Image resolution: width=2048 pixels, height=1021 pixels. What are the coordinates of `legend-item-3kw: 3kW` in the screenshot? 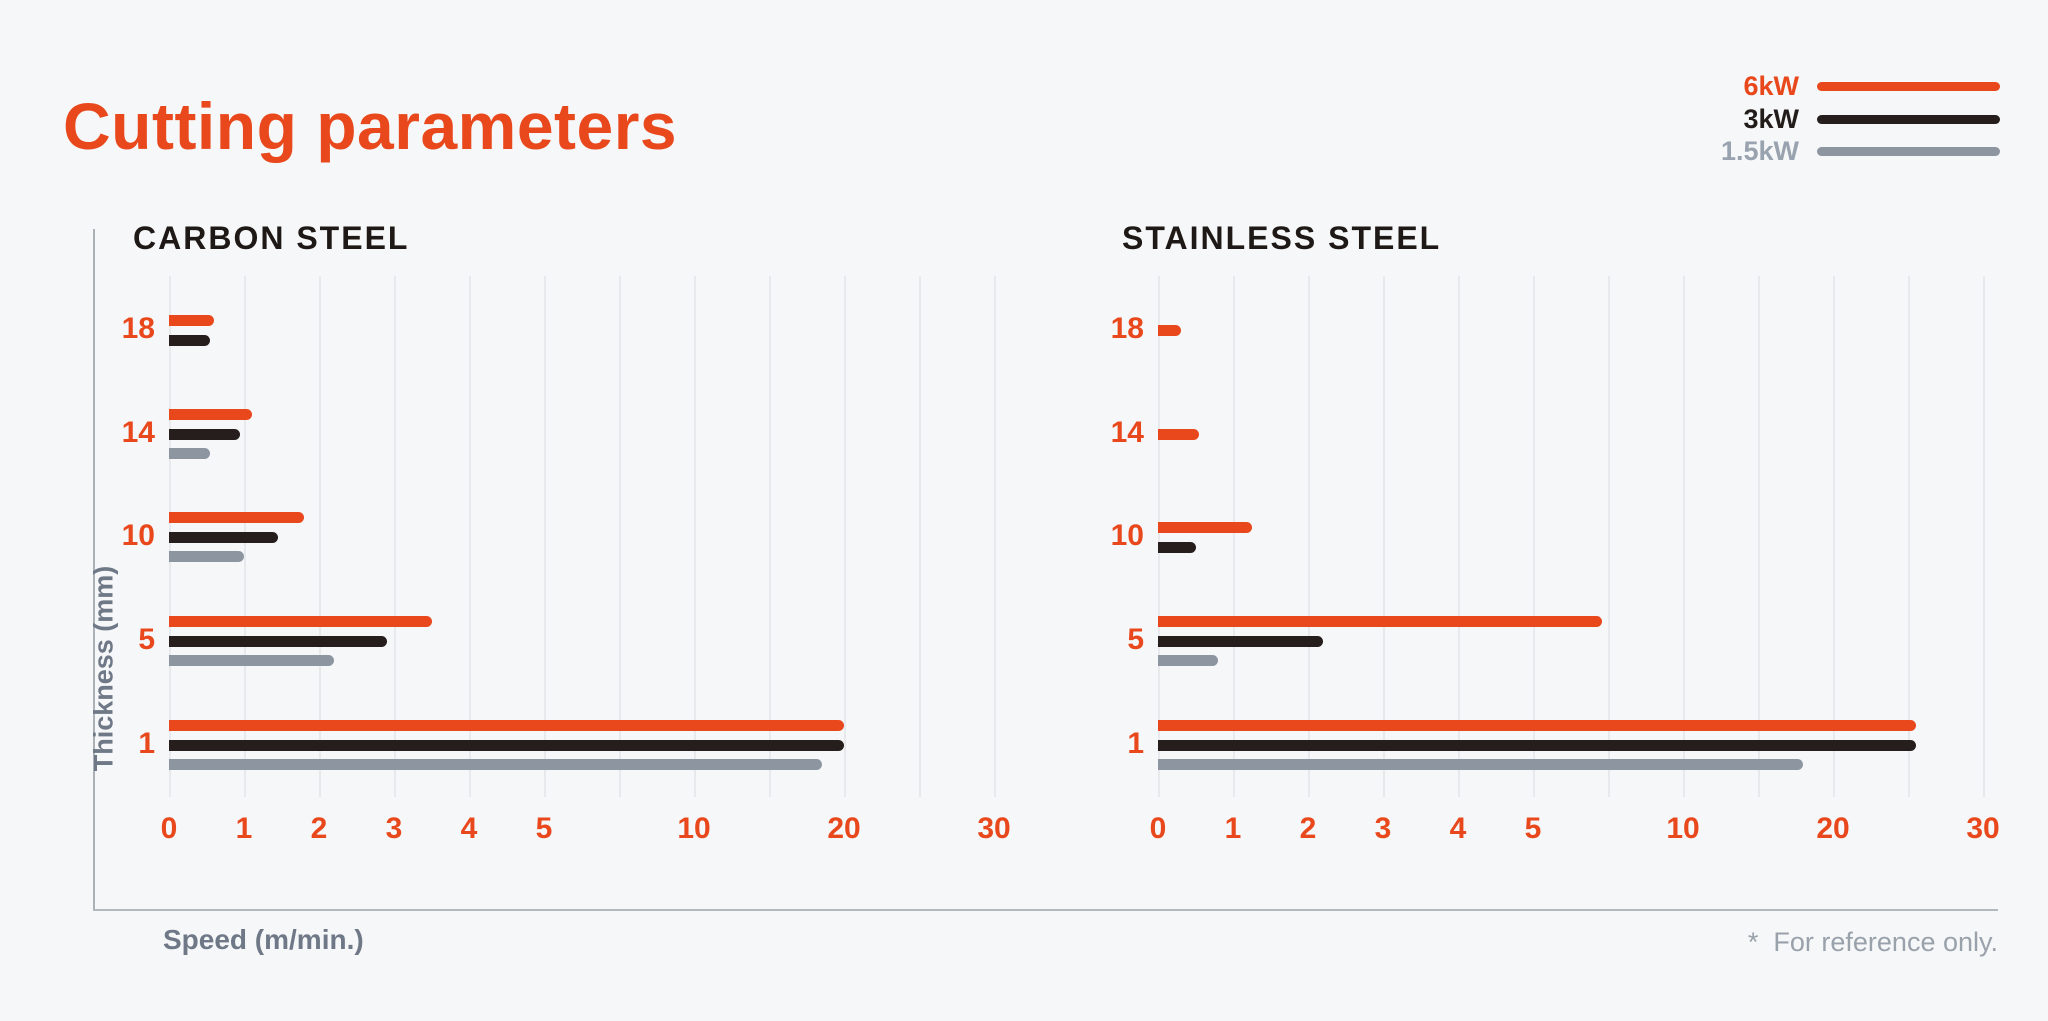 It's located at (1829, 118).